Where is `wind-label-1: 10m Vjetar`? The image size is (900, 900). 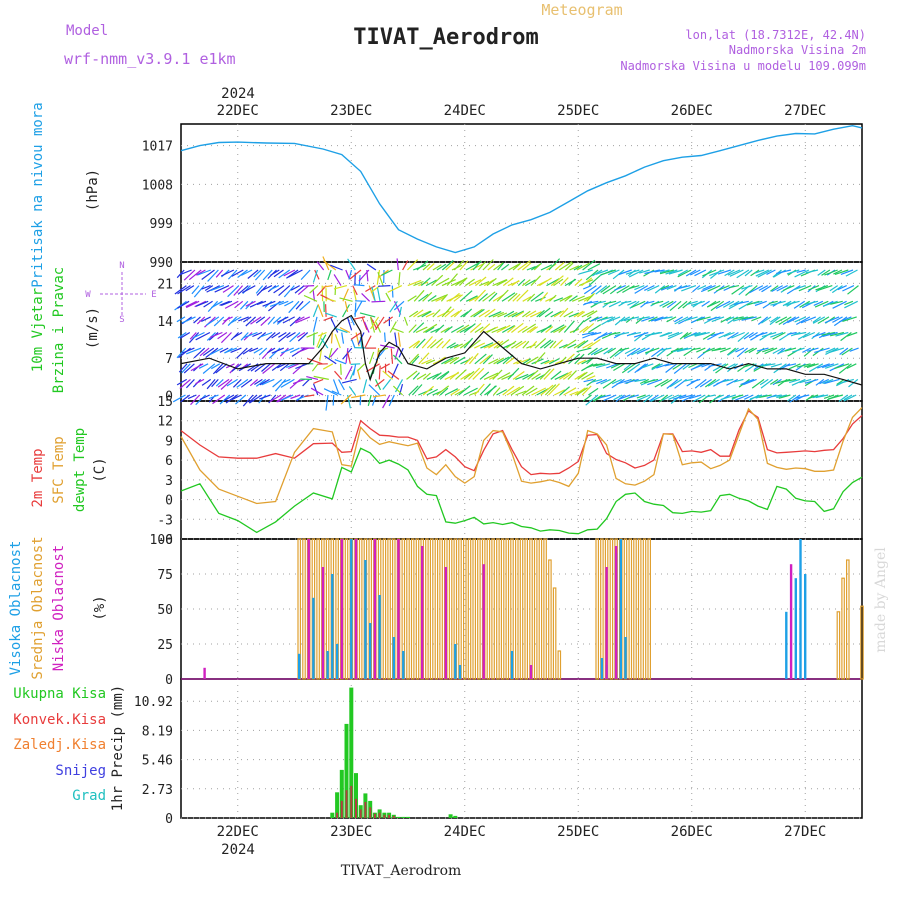
wind-label-1: 10m Vjetar is located at coordinates (38, 330).